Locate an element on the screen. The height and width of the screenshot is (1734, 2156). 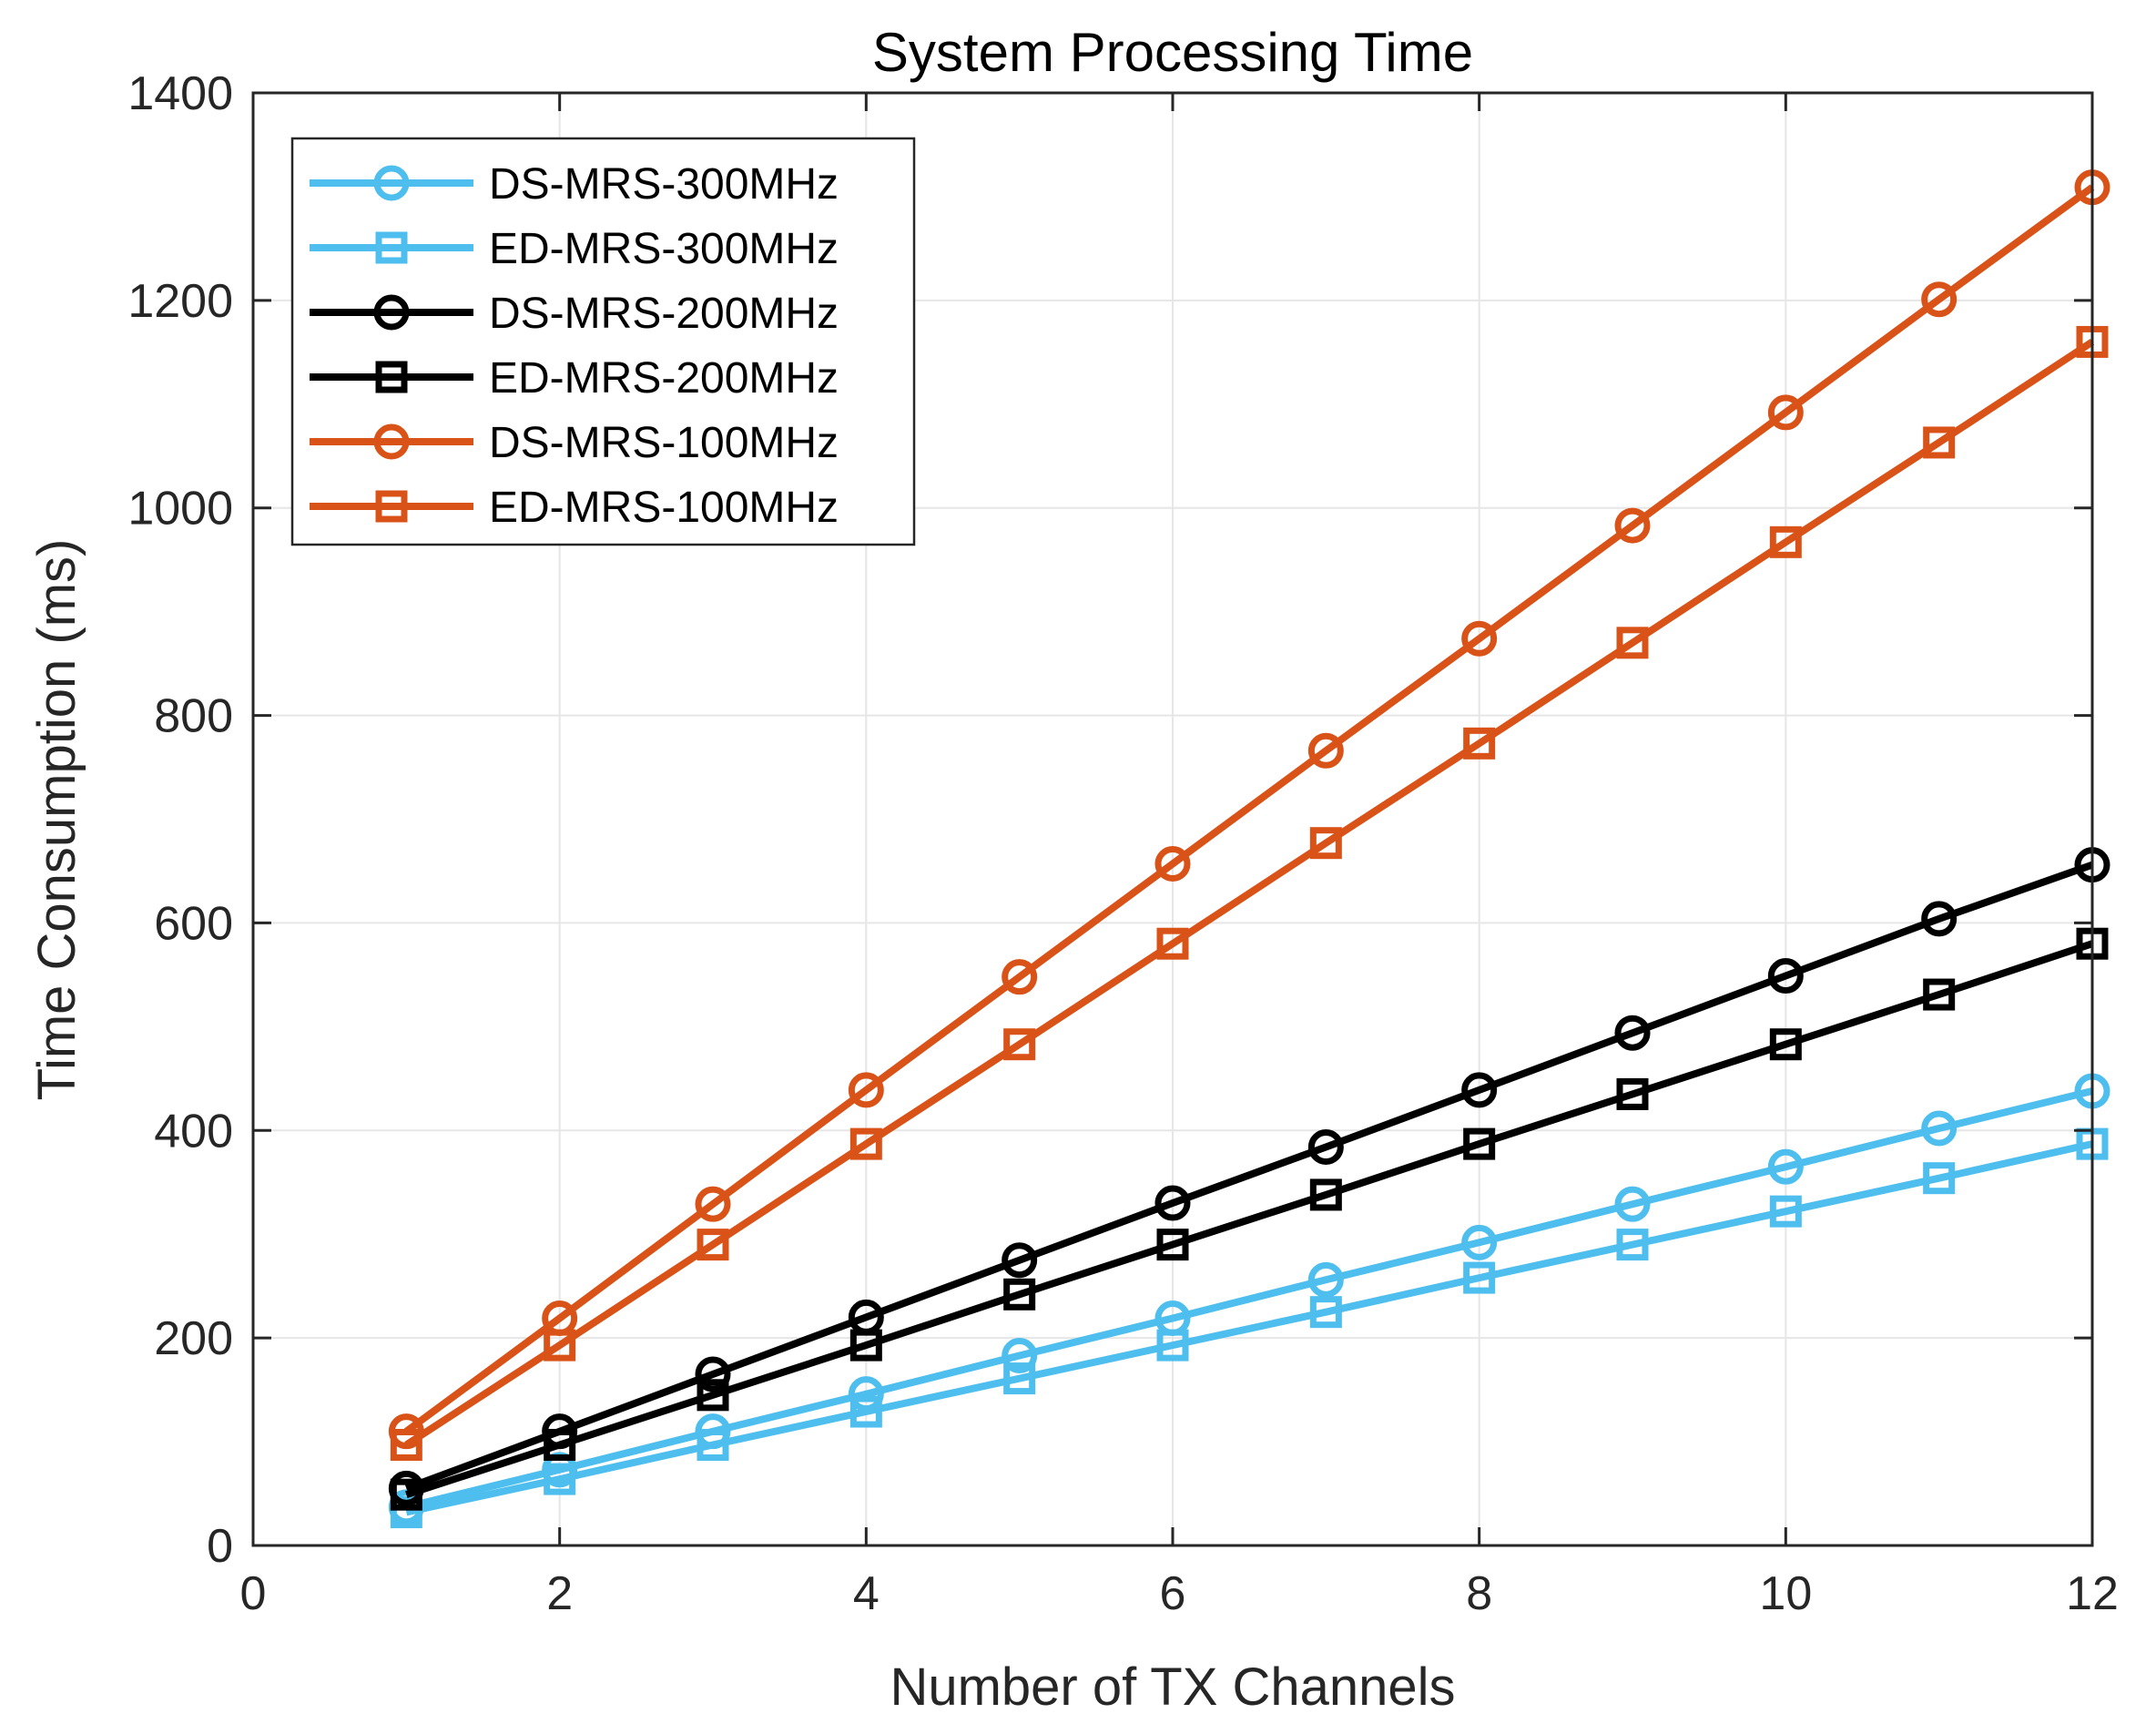
legend-label: DS-MRS-300MHz is located at coordinates (664, 184).